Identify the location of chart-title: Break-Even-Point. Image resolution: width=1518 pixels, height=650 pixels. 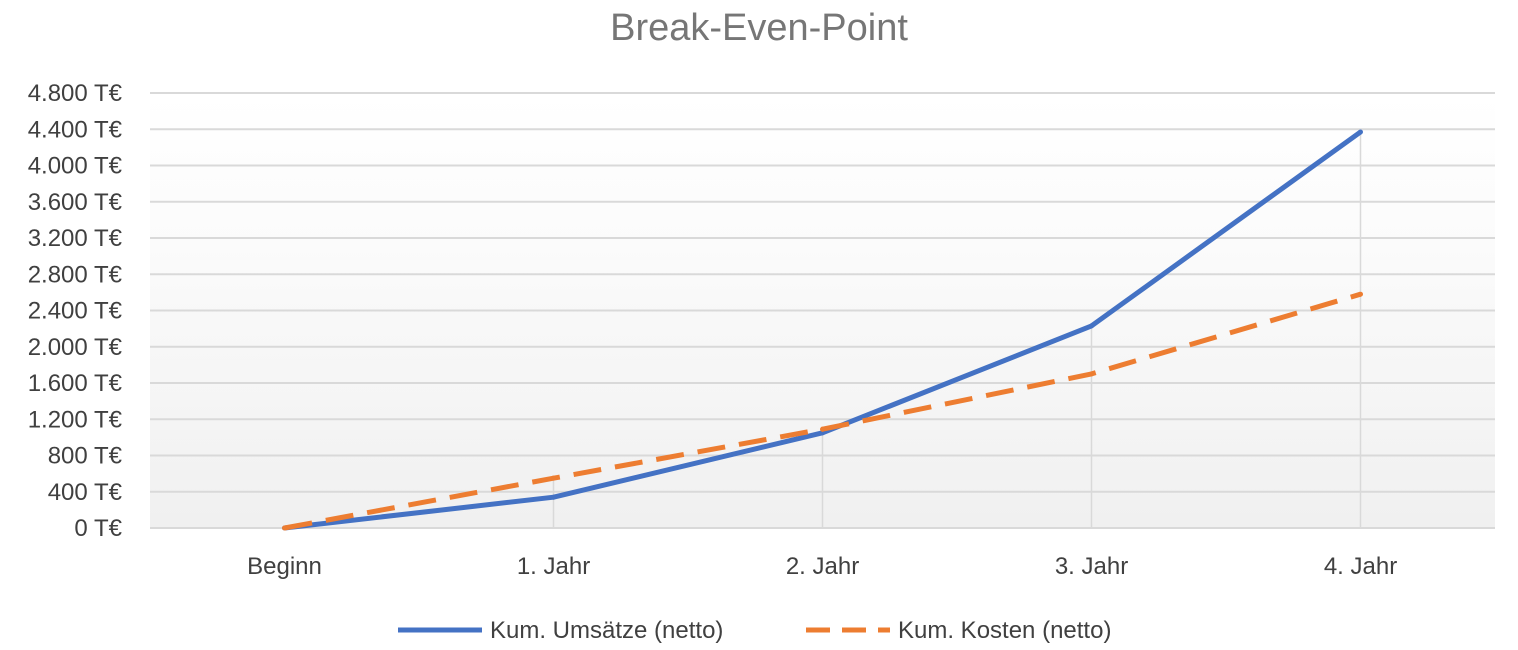
(759, 28).